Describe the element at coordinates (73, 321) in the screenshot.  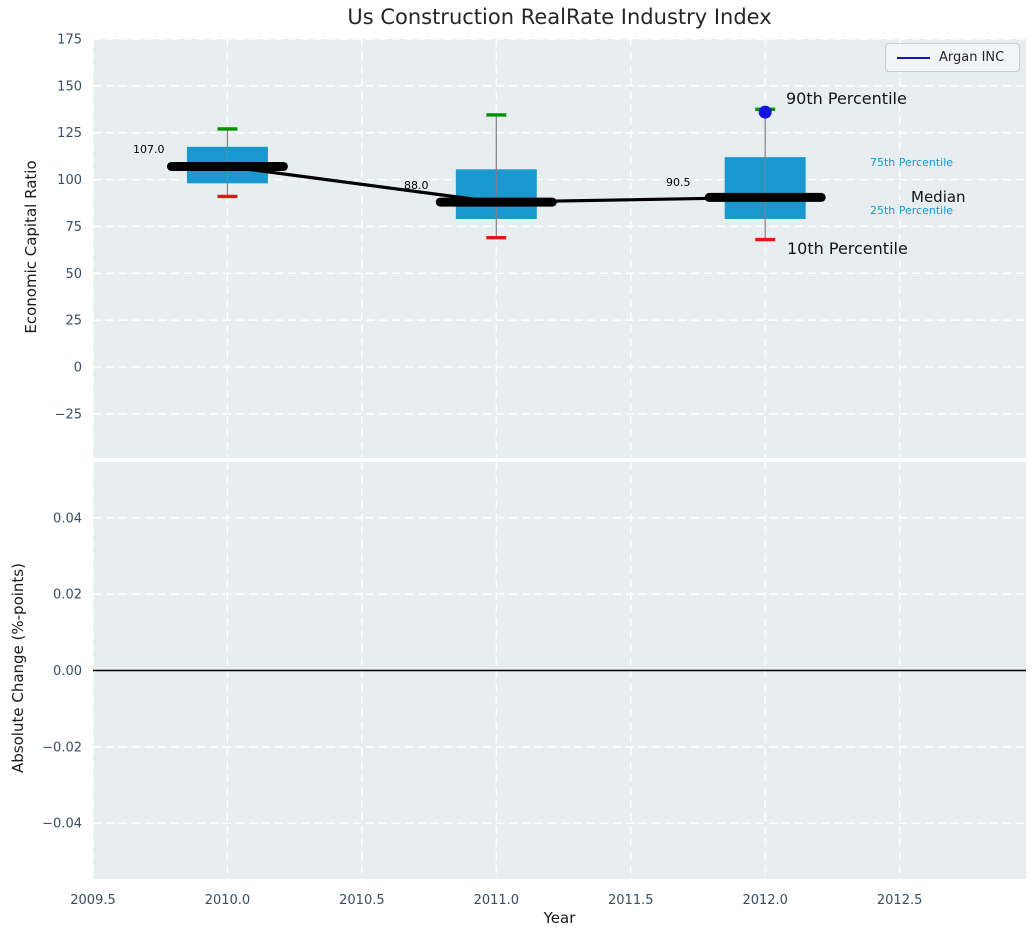
I see `top-ytick-label: 25` at that location.